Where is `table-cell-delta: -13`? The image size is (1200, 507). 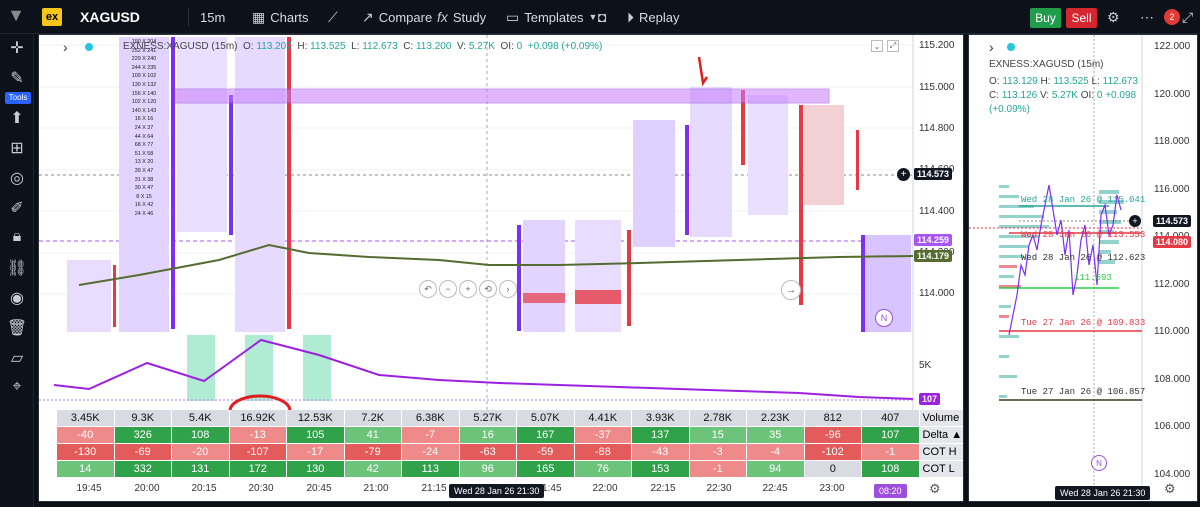 table-cell-delta: -13 is located at coordinates (258, 435).